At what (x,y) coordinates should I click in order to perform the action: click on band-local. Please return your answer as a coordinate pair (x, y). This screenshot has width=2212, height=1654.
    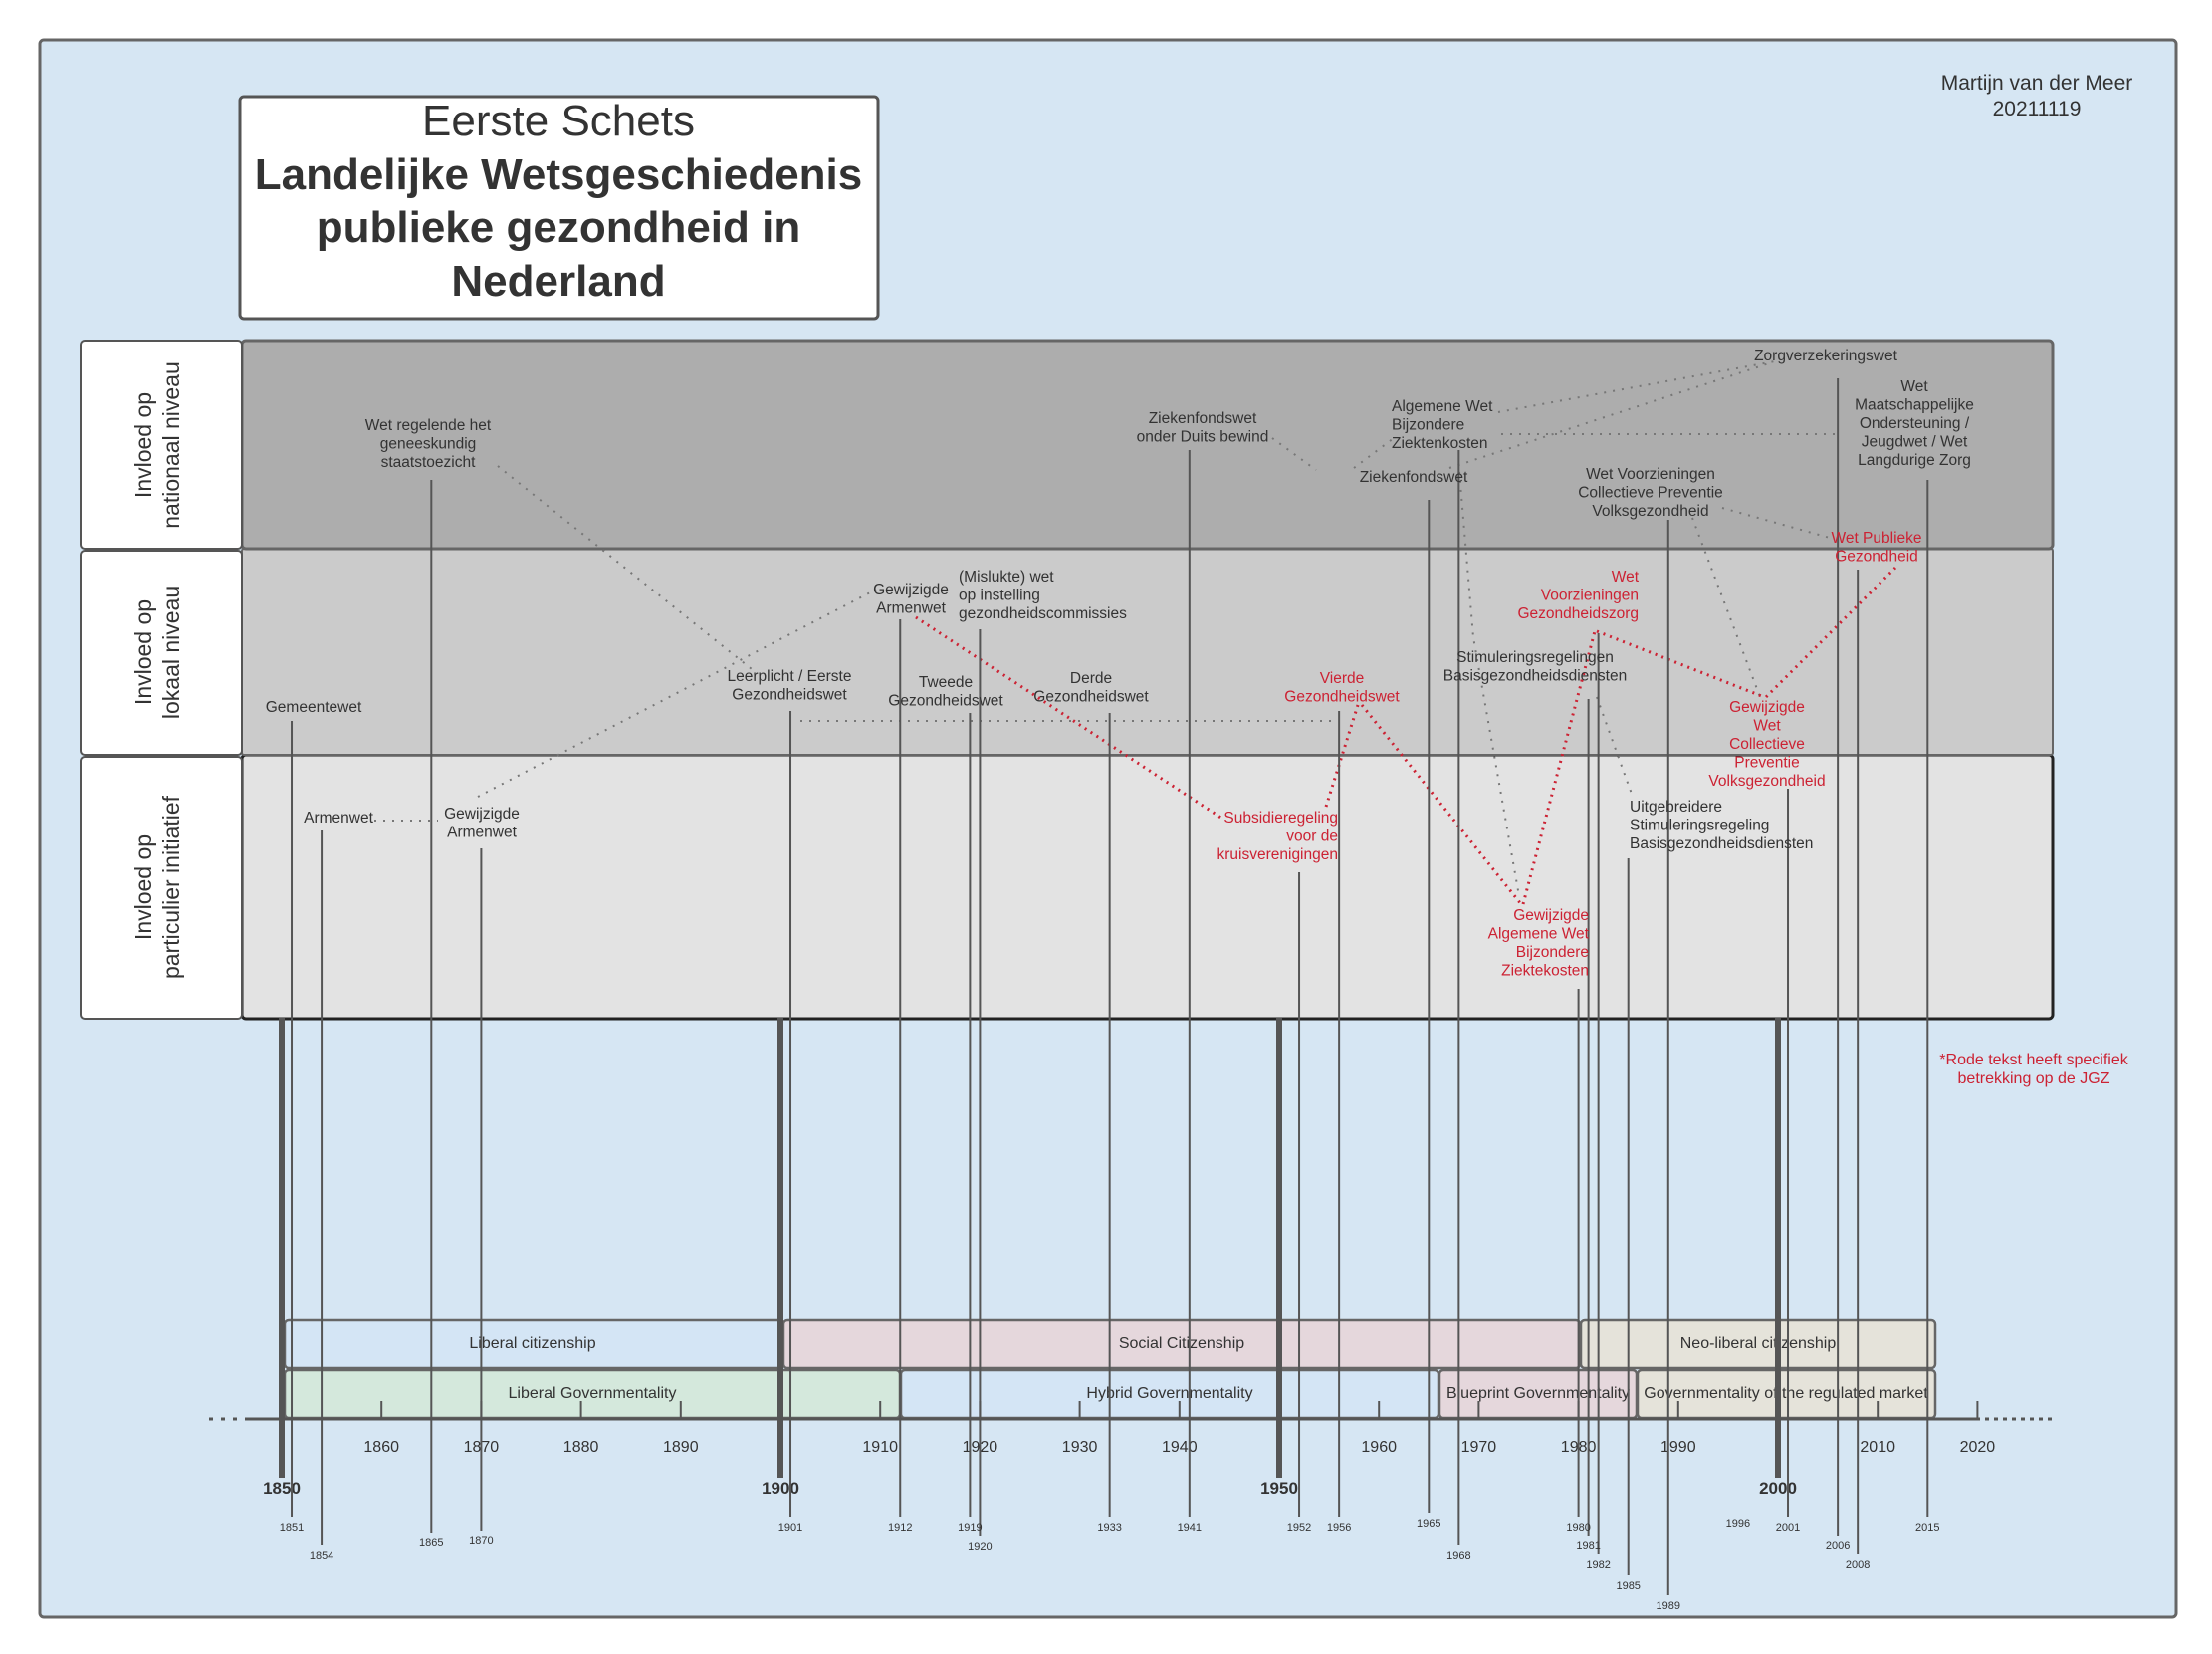
    Looking at the image, I should click on (1147, 652).